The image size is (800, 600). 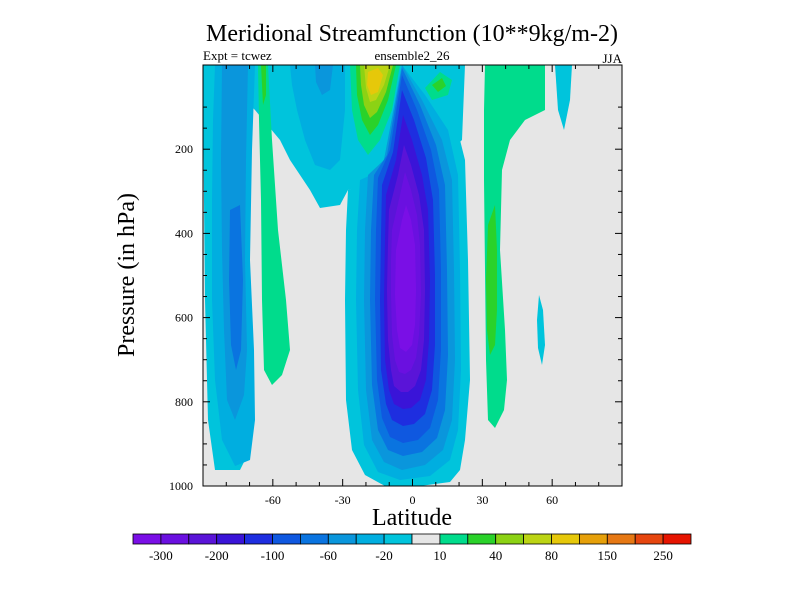 What do you see at coordinates (552, 500) in the screenshot?
I see `x-tick-label: 60` at bounding box center [552, 500].